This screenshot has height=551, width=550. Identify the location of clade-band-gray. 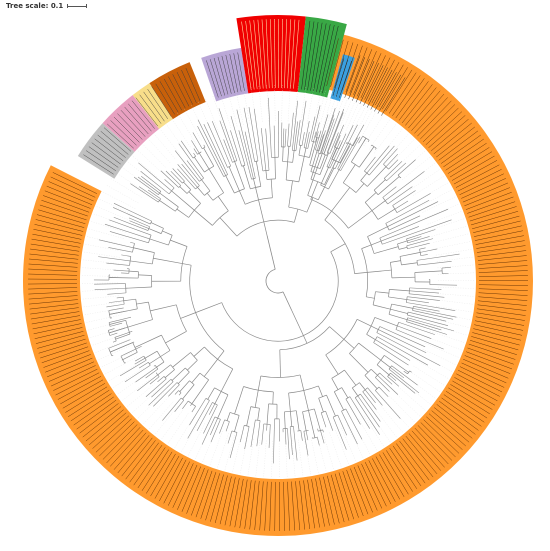
(106, 151).